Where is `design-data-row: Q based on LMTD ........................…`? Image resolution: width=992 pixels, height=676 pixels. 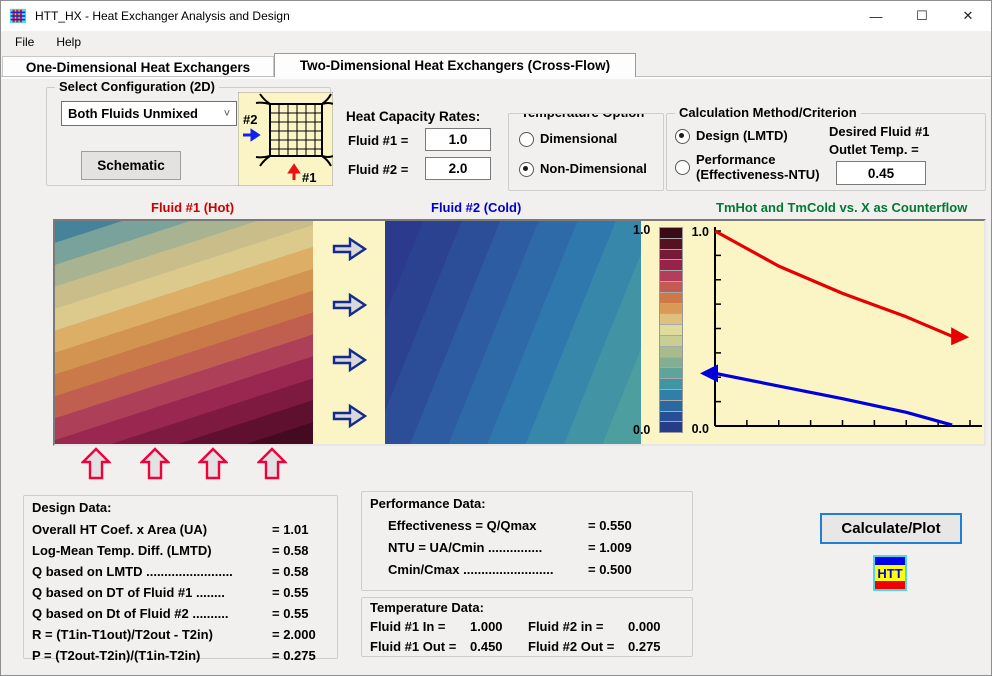 design-data-row: Q based on LMTD ........................… is located at coordinates (170, 571).